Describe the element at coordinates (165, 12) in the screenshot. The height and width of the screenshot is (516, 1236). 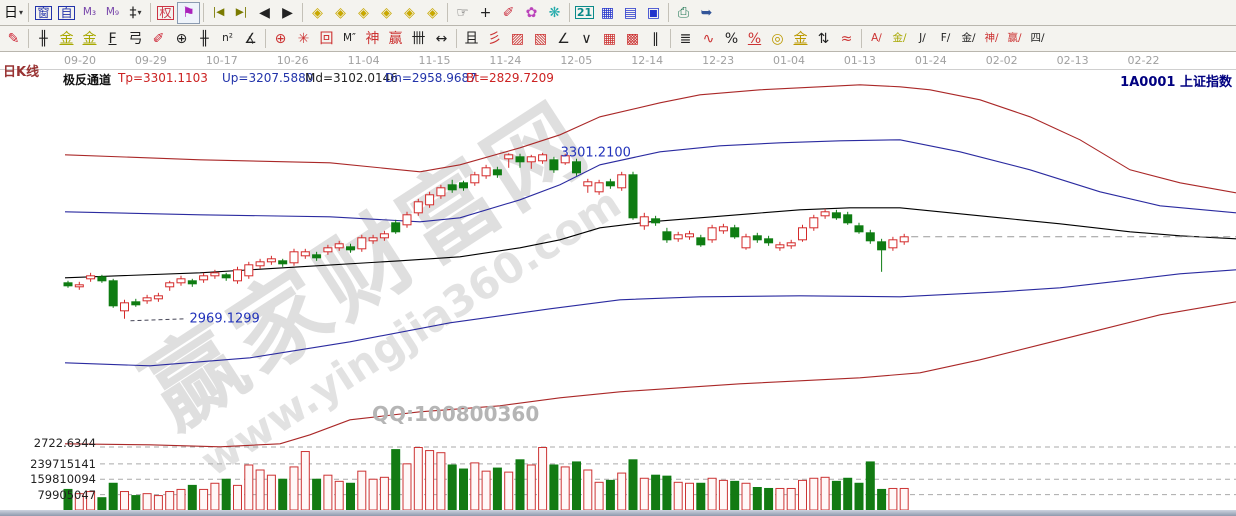
I see `restore-rights-icon: 权` at that location.